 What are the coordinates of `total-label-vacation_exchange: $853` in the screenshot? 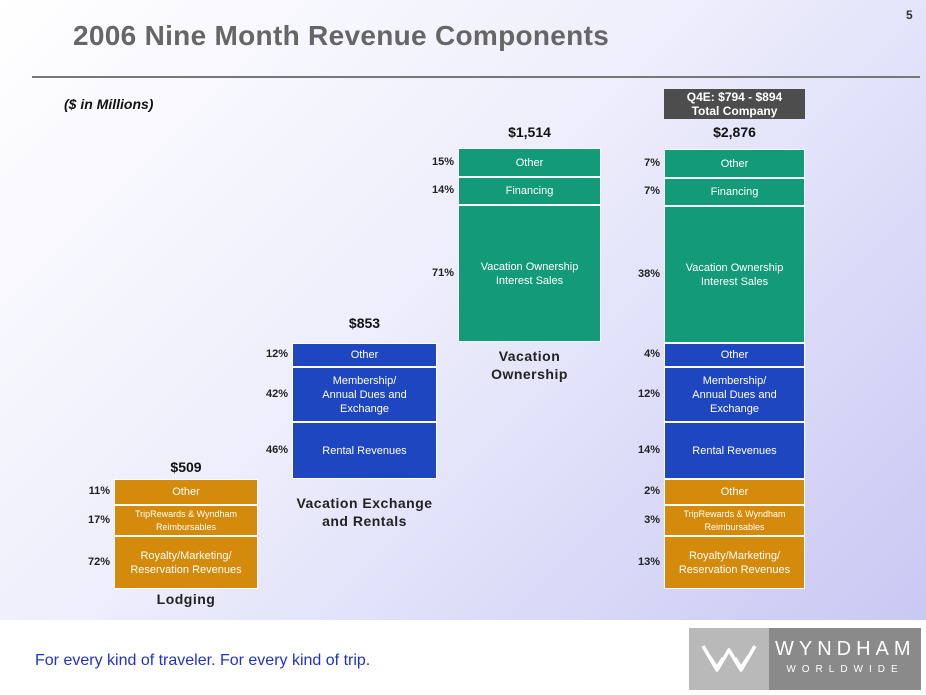 It's located at (364, 323).